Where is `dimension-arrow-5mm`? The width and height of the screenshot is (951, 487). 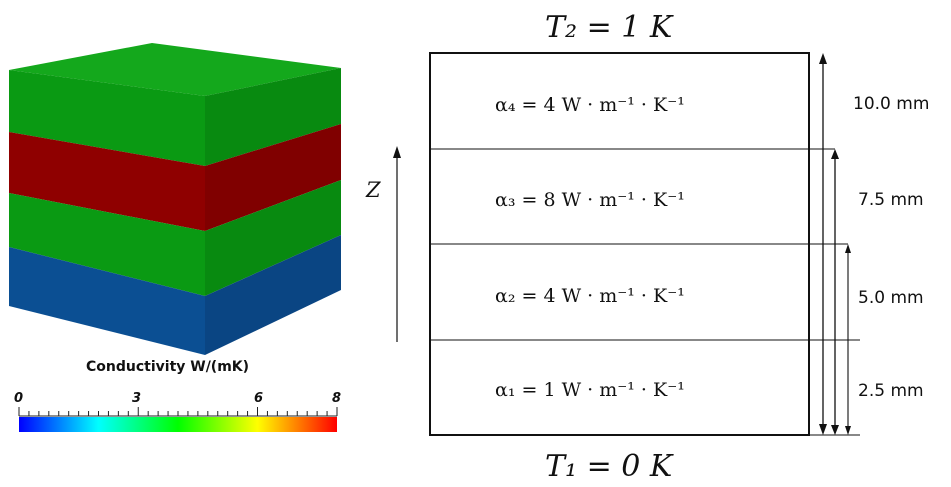
dimension-arrow-5mm is located at coordinates (848, 339).